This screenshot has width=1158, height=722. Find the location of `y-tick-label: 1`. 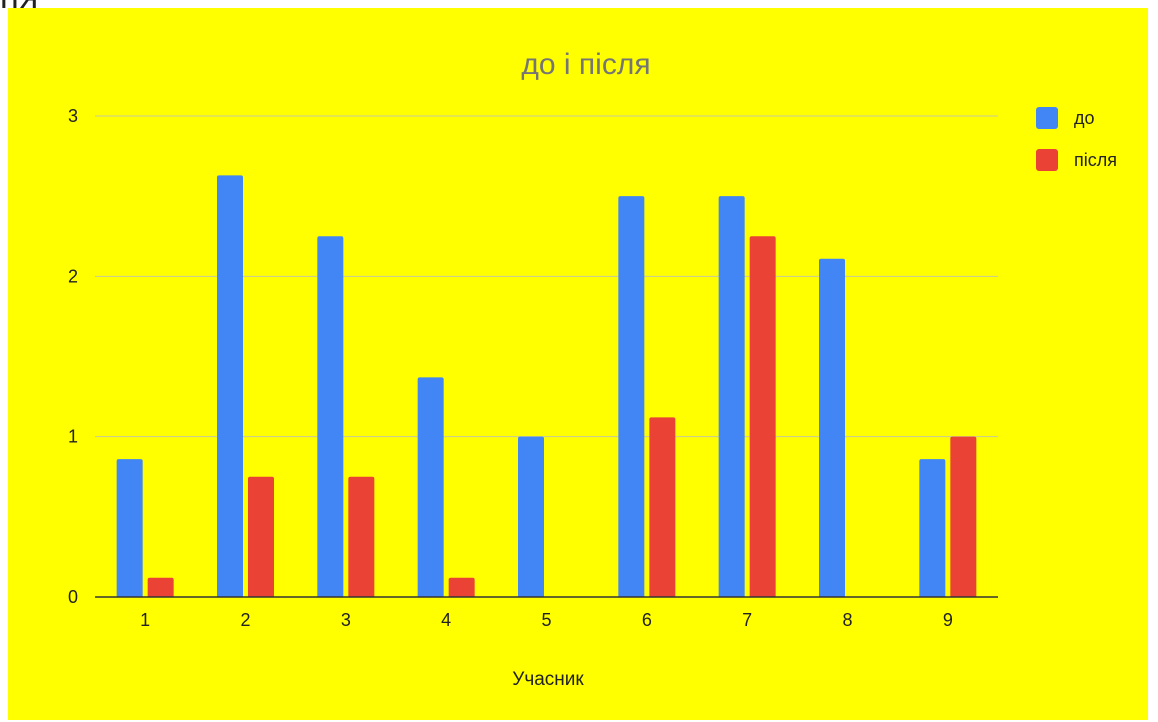

y-tick-label: 1 is located at coordinates (73, 437).